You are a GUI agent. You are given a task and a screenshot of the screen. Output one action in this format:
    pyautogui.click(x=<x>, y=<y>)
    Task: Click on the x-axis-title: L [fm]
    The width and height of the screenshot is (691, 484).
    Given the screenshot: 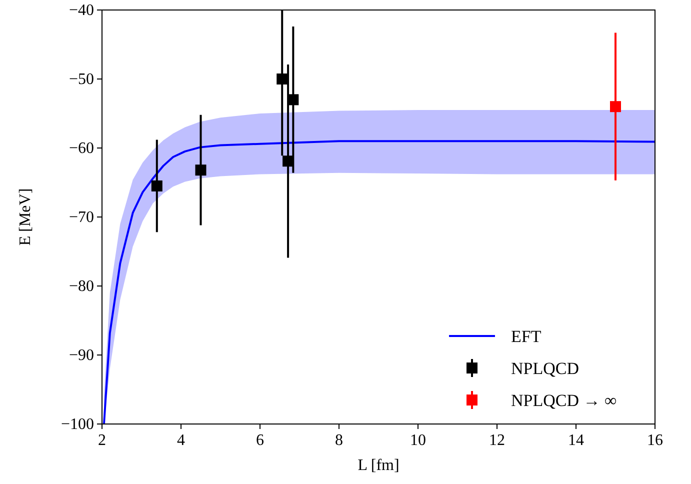 What is the action you would take?
    pyautogui.click(x=379, y=465)
    